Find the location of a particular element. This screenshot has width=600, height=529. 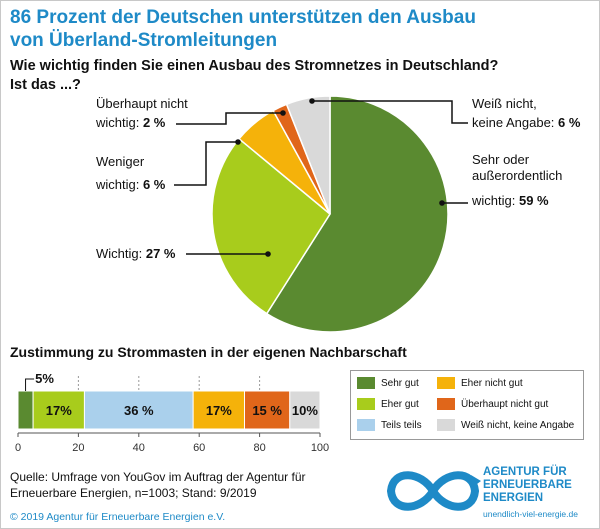

legend-label: Überhaupt nicht gut is located at coordinates (505, 404).